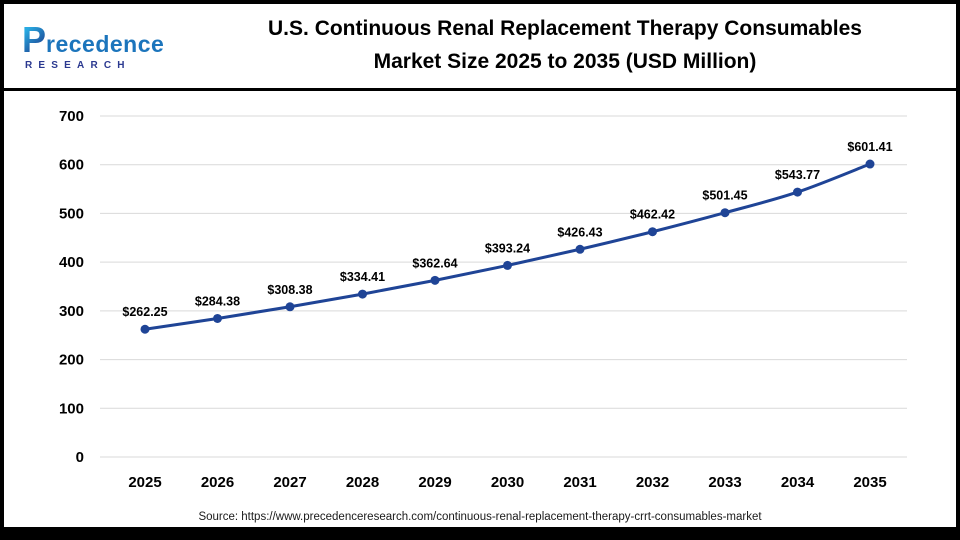 This screenshot has width=960, height=540. What do you see at coordinates (289, 482) in the screenshot?
I see `x-axis-tick-label: 2027` at bounding box center [289, 482].